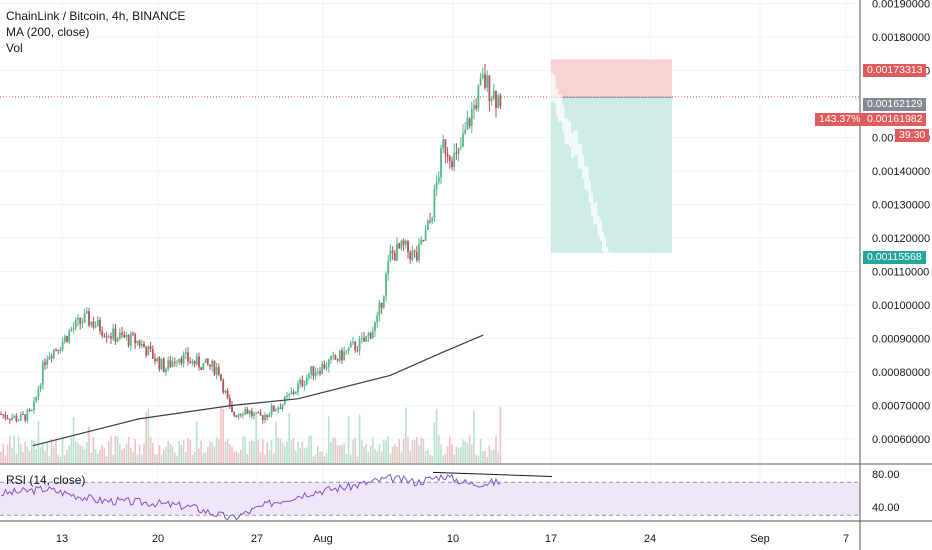 This screenshot has width=932, height=550. What do you see at coordinates (62, 539) in the screenshot?
I see `time-tick-label: 13` at bounding box center [62, 539].